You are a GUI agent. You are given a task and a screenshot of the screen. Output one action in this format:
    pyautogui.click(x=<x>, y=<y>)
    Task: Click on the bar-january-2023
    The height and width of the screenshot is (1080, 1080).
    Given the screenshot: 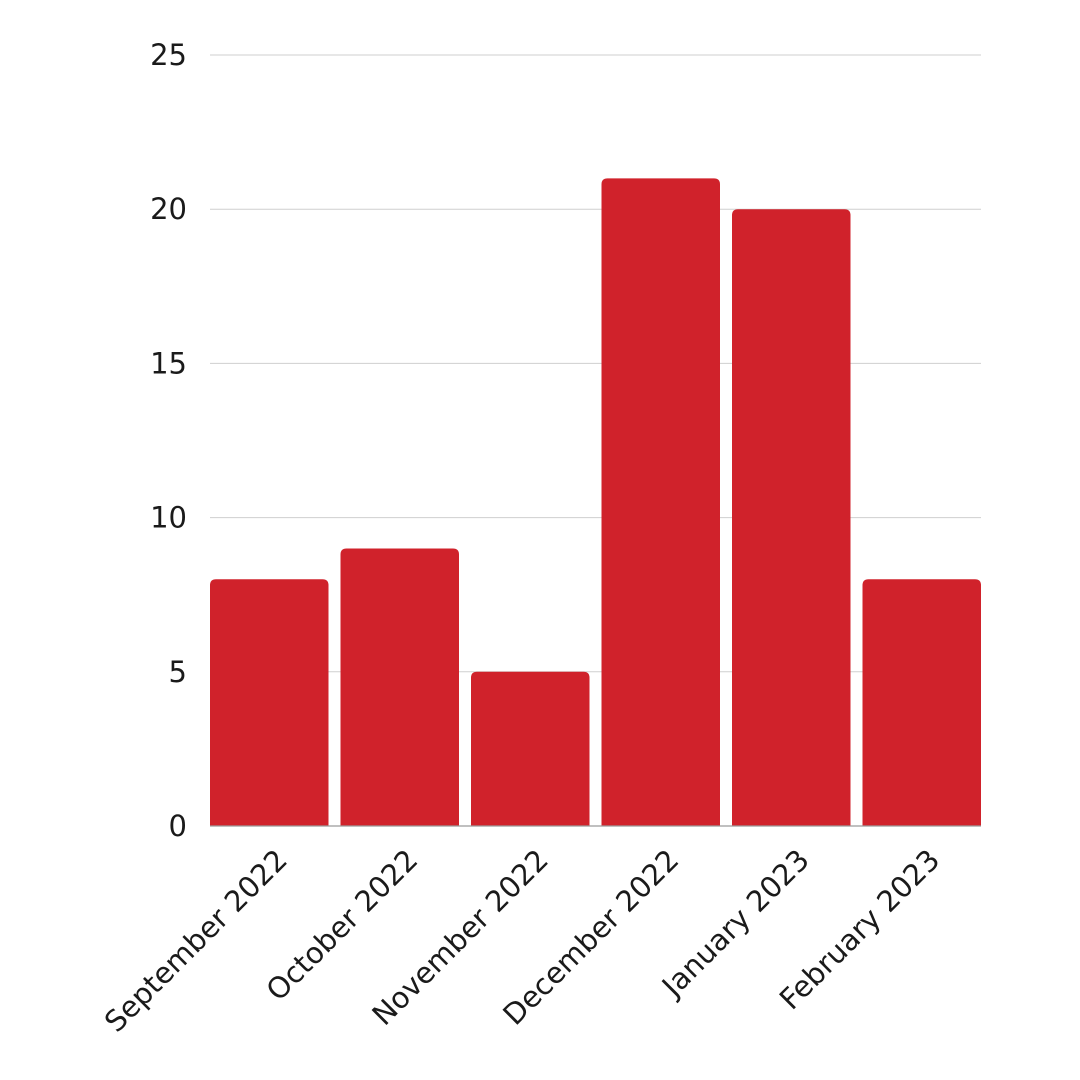 What is the action you would take?
    pyautogui.click(x=791, y=517)
    